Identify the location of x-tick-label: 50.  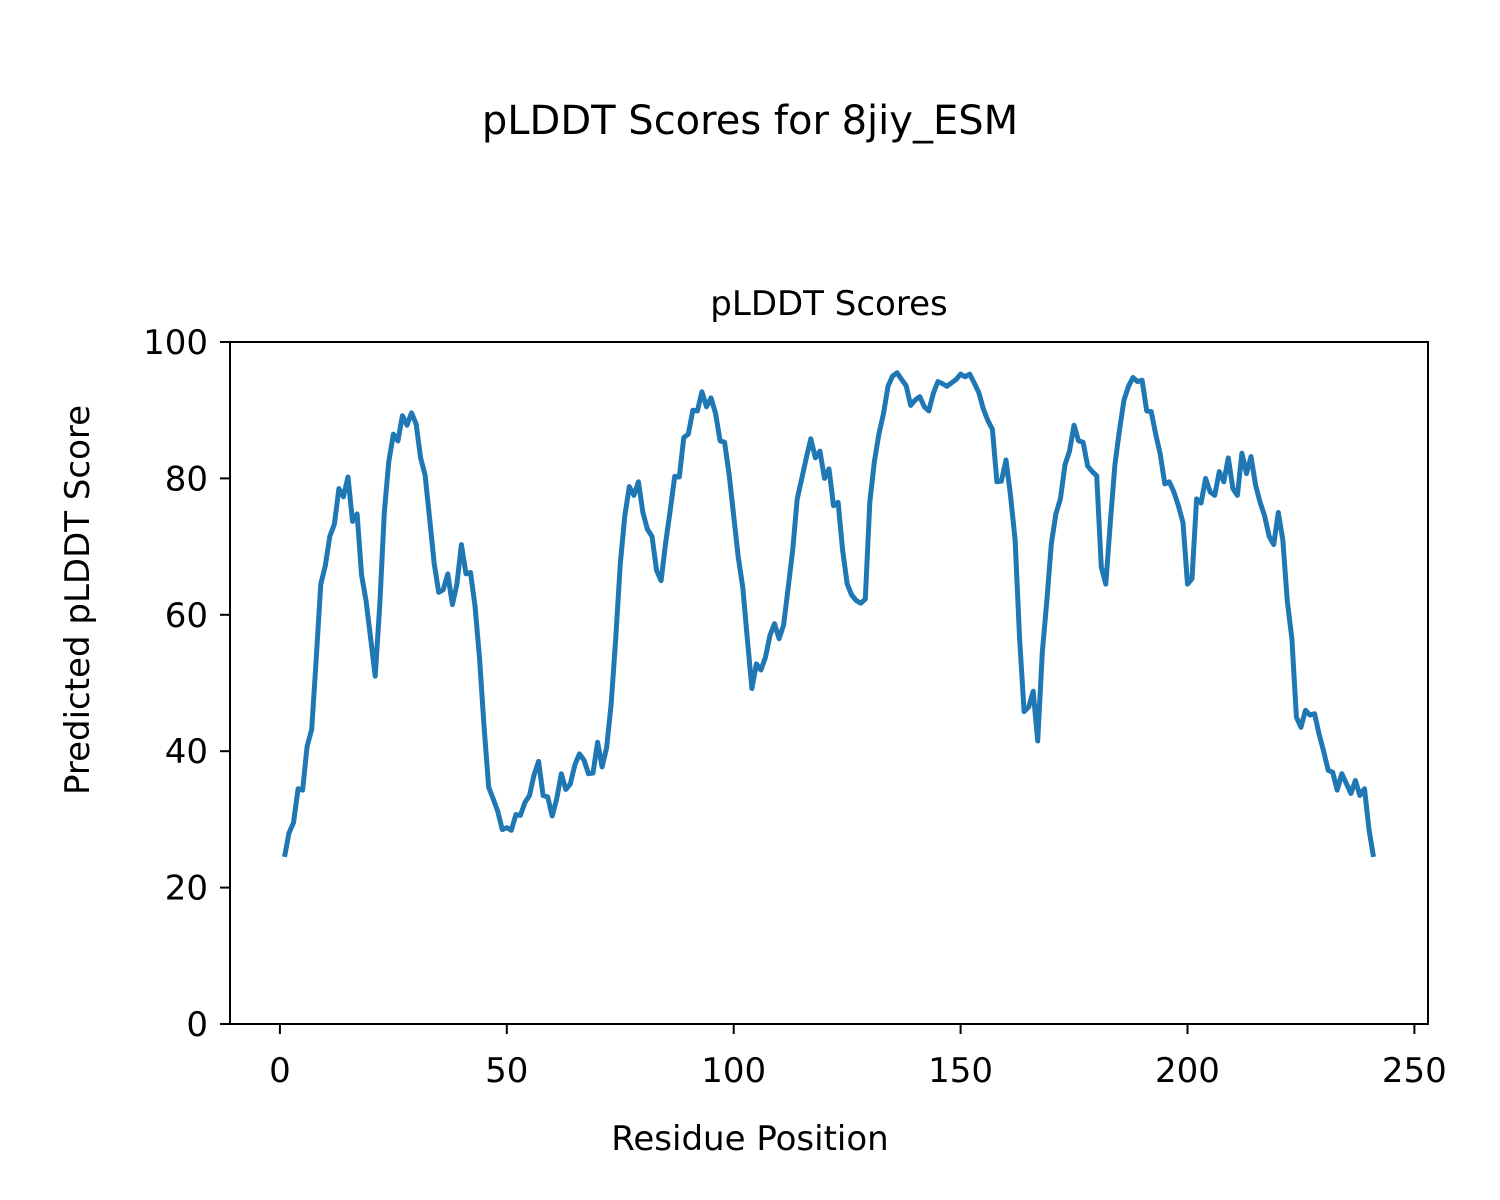
(506, 1071).